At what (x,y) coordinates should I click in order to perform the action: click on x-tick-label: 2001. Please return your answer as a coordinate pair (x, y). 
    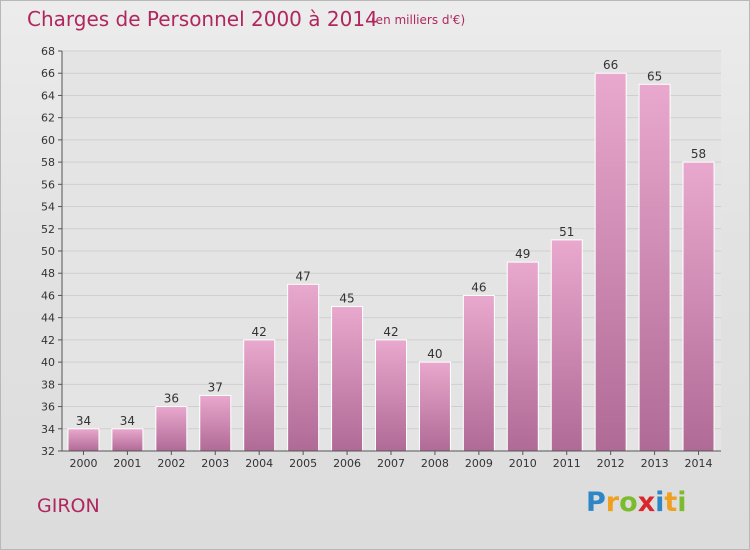
    Looking at the image, I should click on (127, 463).